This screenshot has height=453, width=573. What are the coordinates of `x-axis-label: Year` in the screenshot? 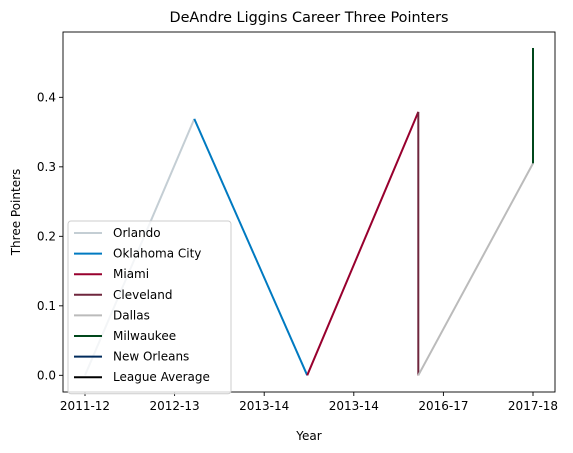 It's located at (308, 436).